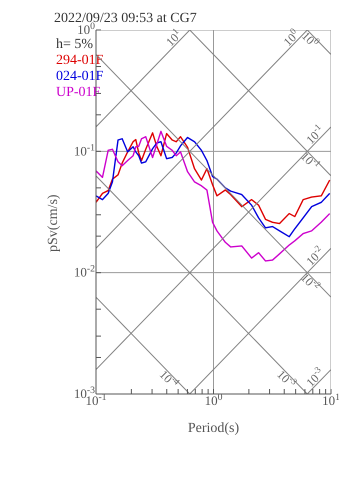 This screenshot has height=478, width=347. What do you see at coordinates (75, 44) in the screenshot?
I see `text: h= 5%` at bounding box center [75, 44].